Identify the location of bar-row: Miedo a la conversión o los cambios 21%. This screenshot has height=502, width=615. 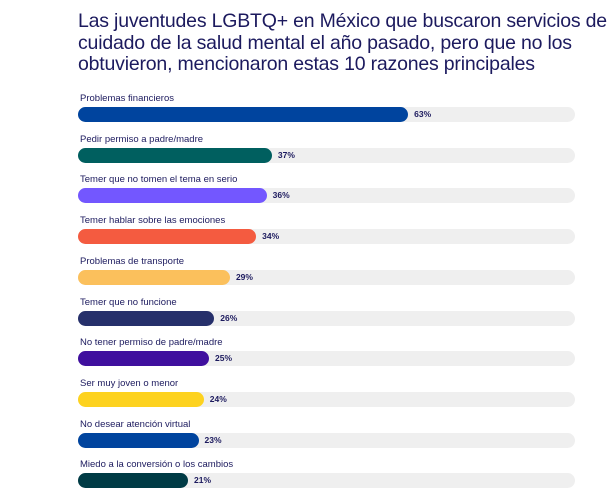
(328, 479).